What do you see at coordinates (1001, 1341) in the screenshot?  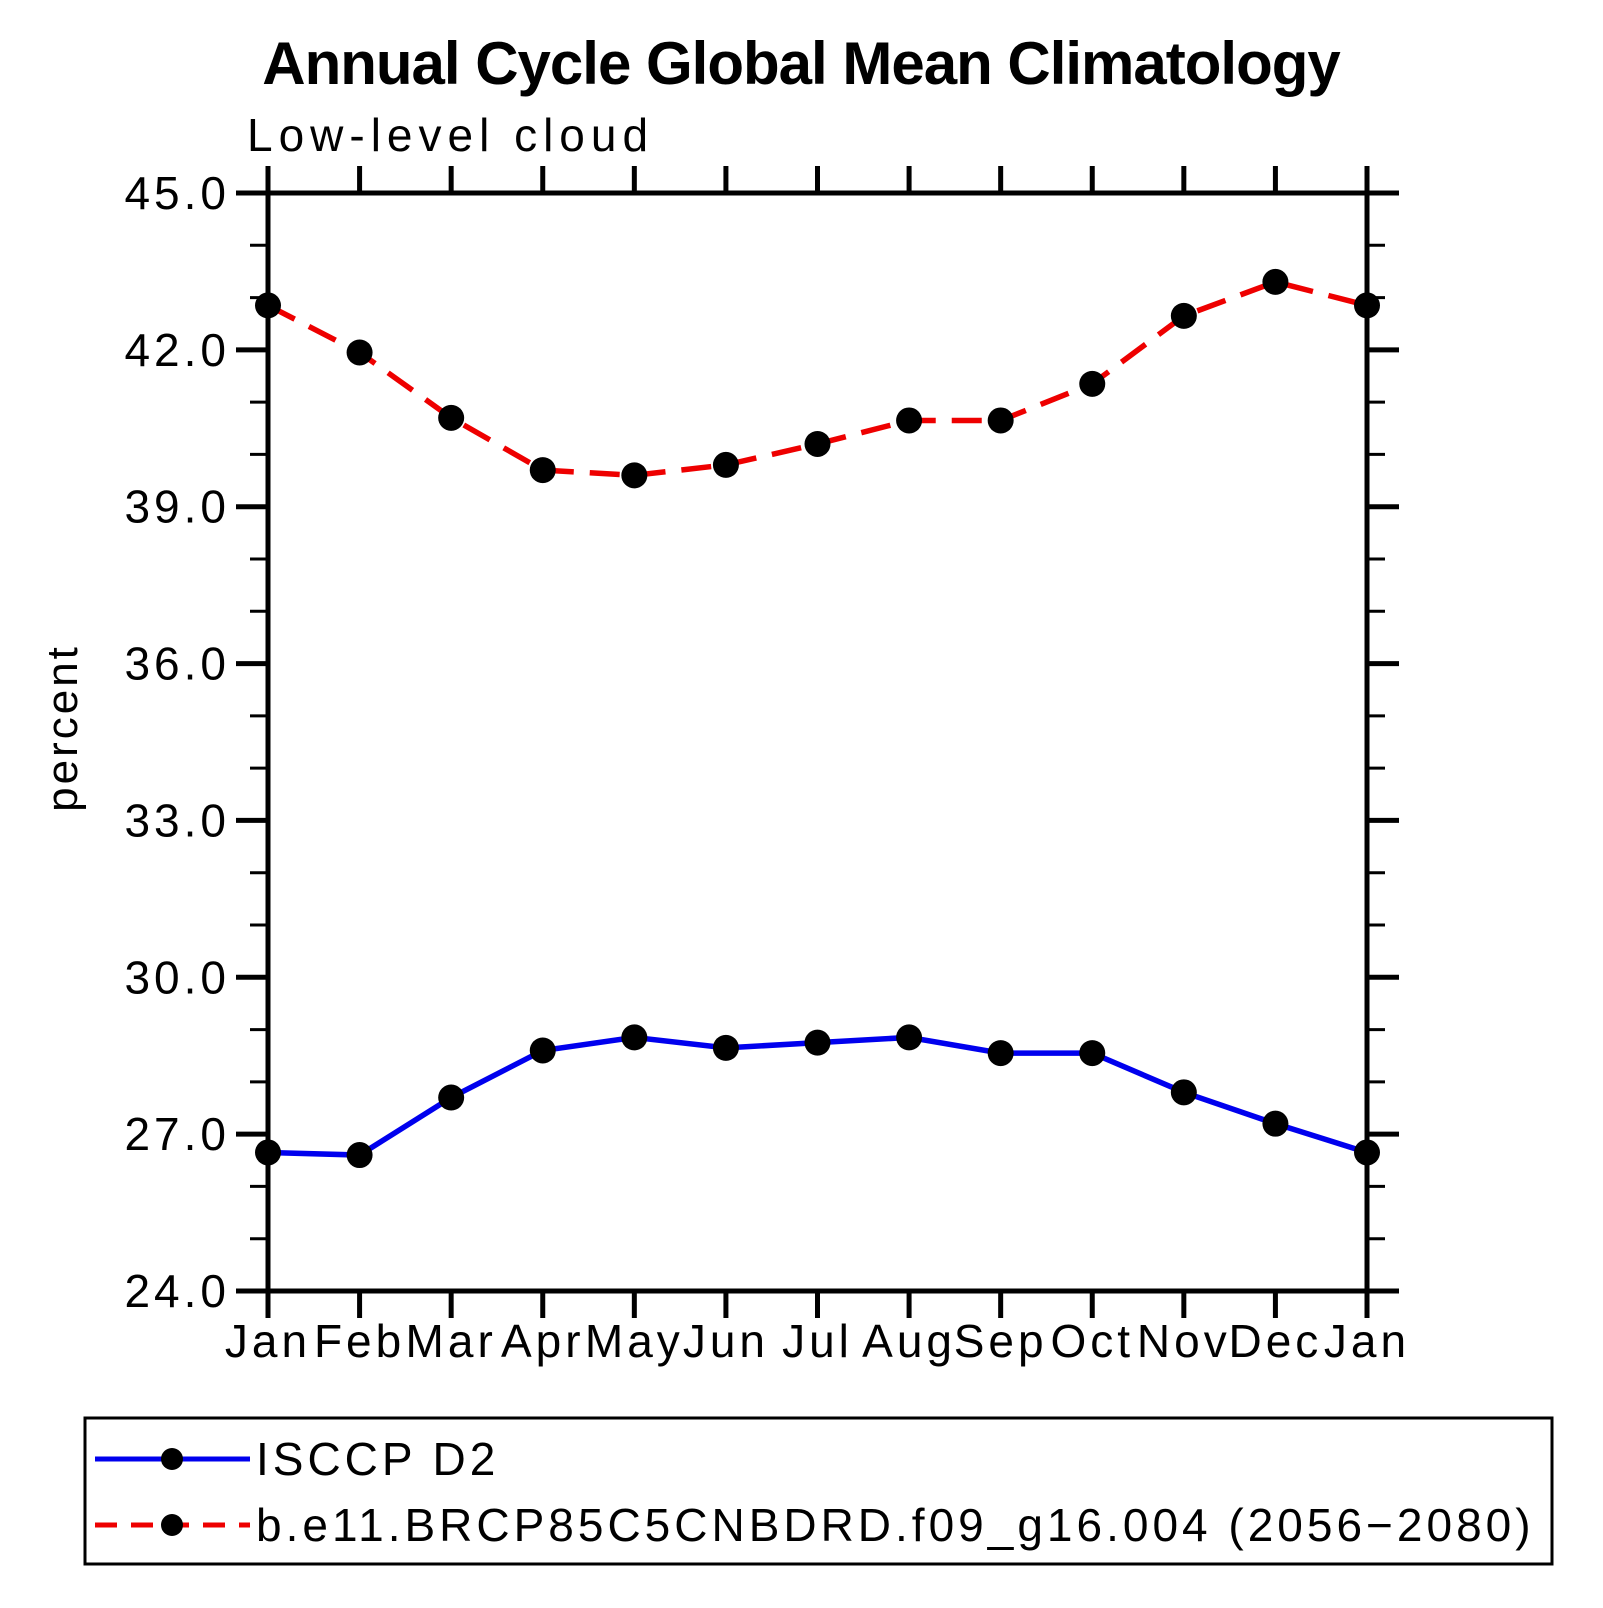 I see `x-tick-label: Sep` at bounding box center [1001, 1341].